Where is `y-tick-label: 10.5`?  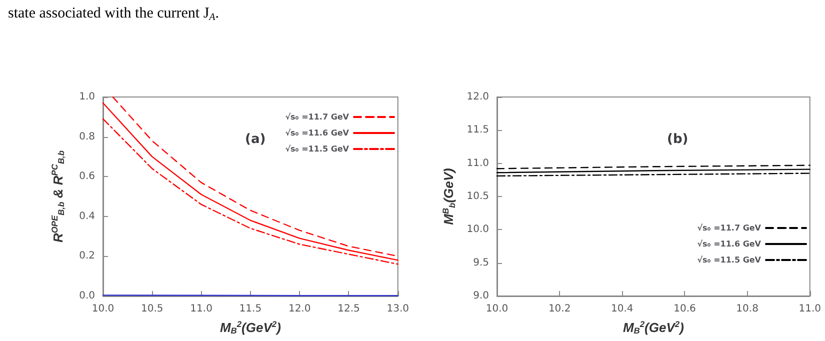 y-tick-label: 10.5 is located at coordinates (477, 196).